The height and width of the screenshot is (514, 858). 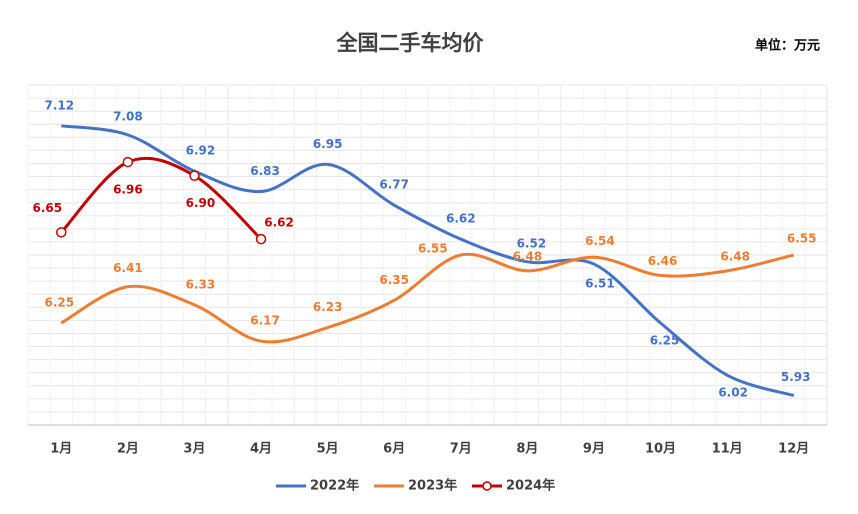 What do you see at coordinates (600, 284) in the screenshot?
I see `data-label: 6.51` at bounding box center [600, 284].